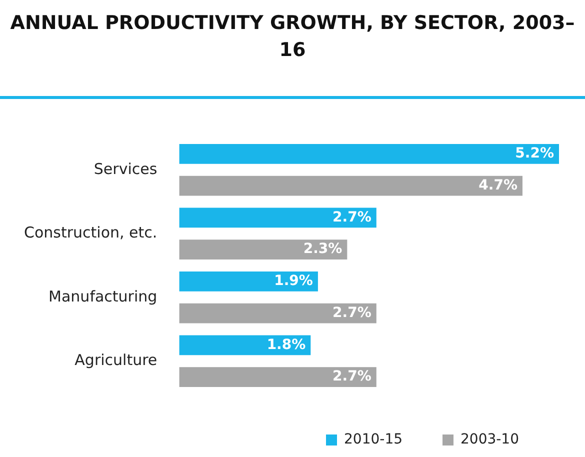 The image size is (585, 457). Describe the element at coordinates (322, 249) in the screenshot. I see `data-label: 2.3%` at that location.